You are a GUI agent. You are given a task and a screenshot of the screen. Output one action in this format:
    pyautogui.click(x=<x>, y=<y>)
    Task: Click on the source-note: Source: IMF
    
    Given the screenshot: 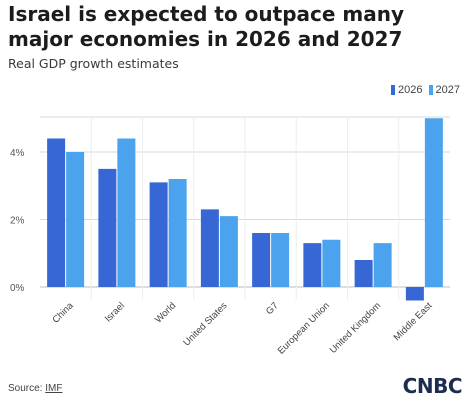 What is the action you would take?
    pyautogui.click(x=35, y=388)
    